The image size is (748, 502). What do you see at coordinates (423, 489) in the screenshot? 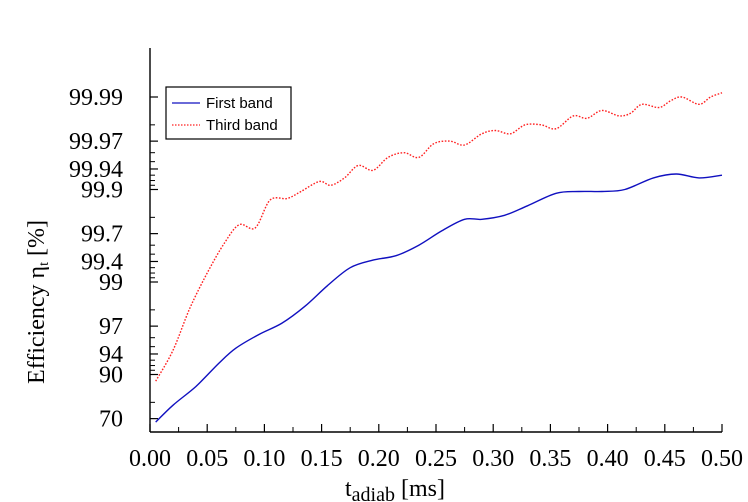
I see `x-axis-title-unit-text: [ms]` at bounding box center [423, 489].